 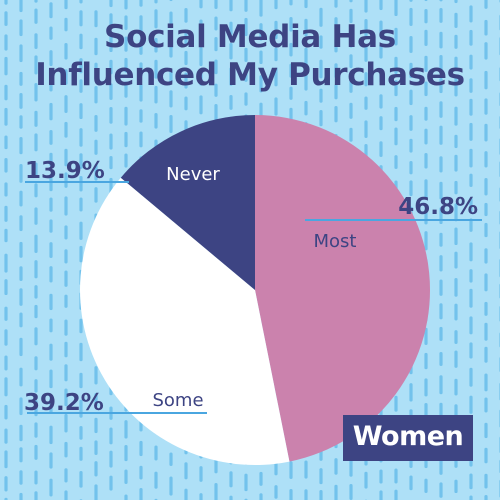 What do you see at coordinates (438, 207) in the screenshot?
I see `slice-value-most: 46.8%` at bounding box center [438, 207].